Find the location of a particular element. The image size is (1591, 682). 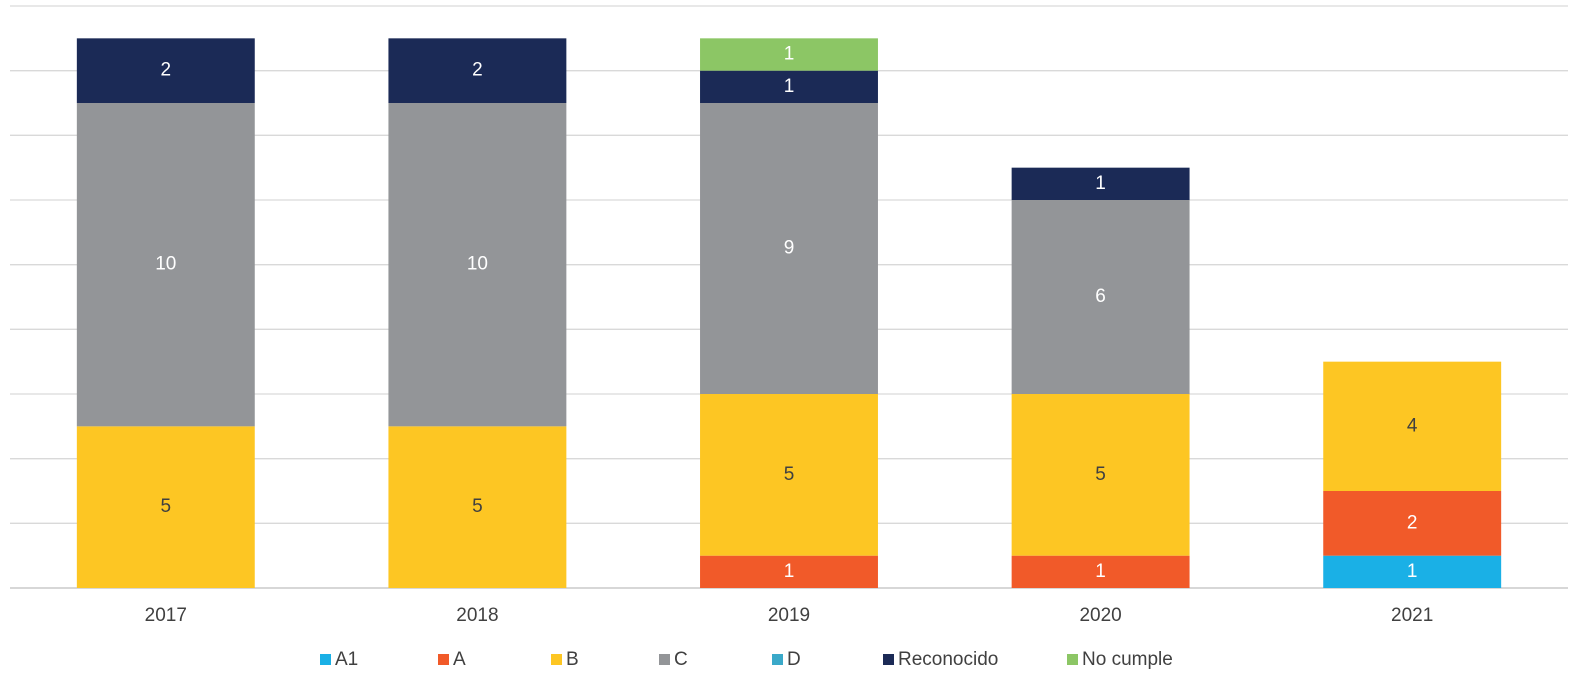

x-tick-label: 2018 is located at coordinates (477, 615).